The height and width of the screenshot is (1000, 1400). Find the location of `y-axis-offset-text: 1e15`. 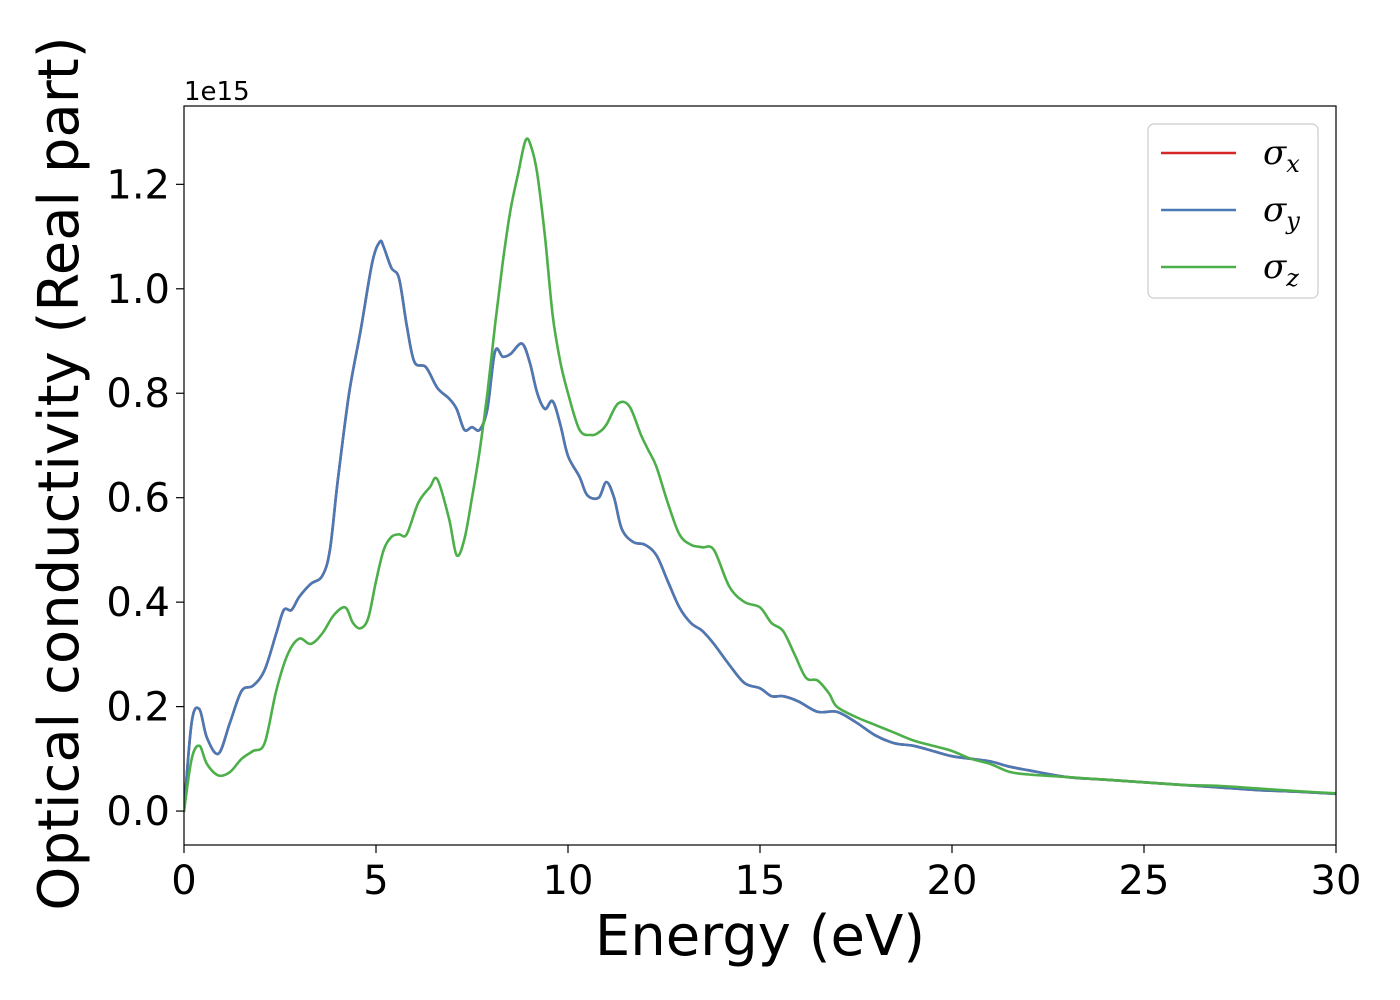

y-axis-offset-text: 1e15 is located at coordinates (217, 92).